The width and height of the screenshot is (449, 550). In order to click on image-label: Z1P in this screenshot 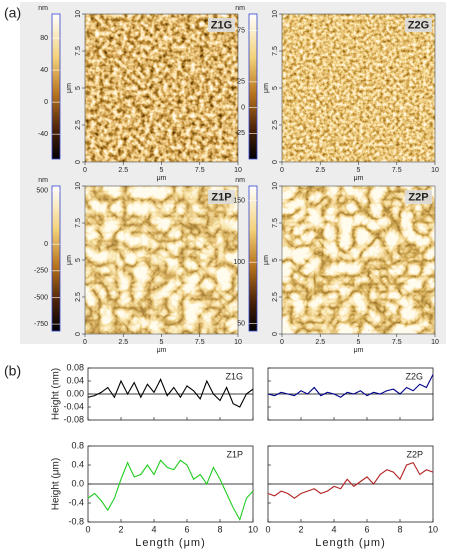, I will do `click(221, 197)`.